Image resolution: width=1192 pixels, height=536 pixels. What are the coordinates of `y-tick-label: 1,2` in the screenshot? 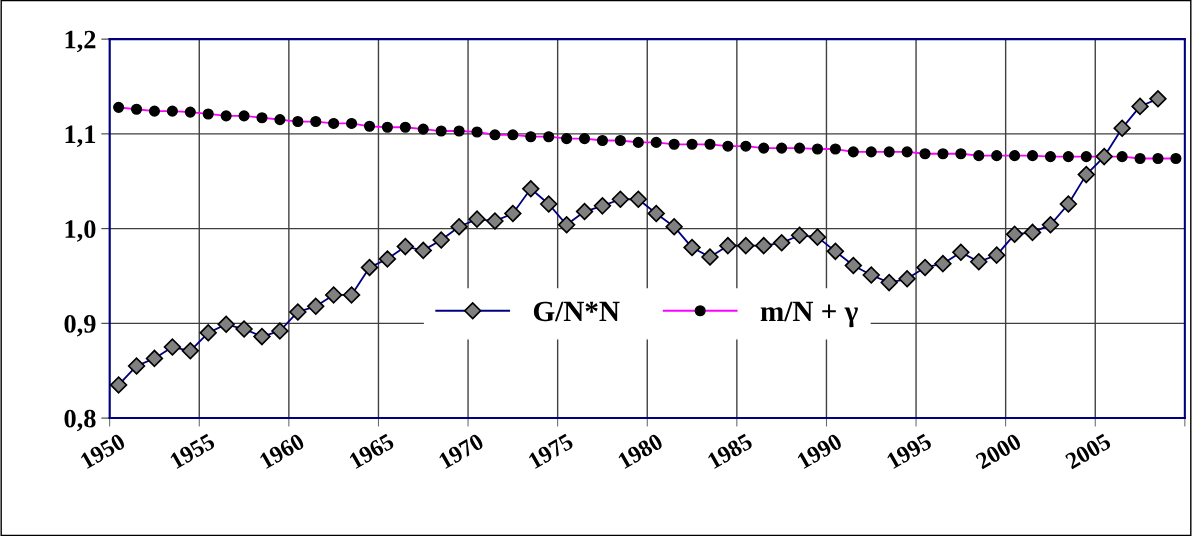 It's located at (80, 41).